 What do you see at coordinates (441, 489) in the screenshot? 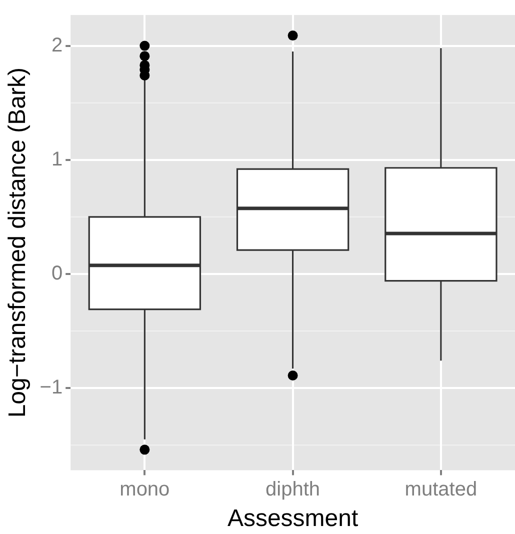
I see `x-tick-label: mutated` at bounding box center [441, 489].